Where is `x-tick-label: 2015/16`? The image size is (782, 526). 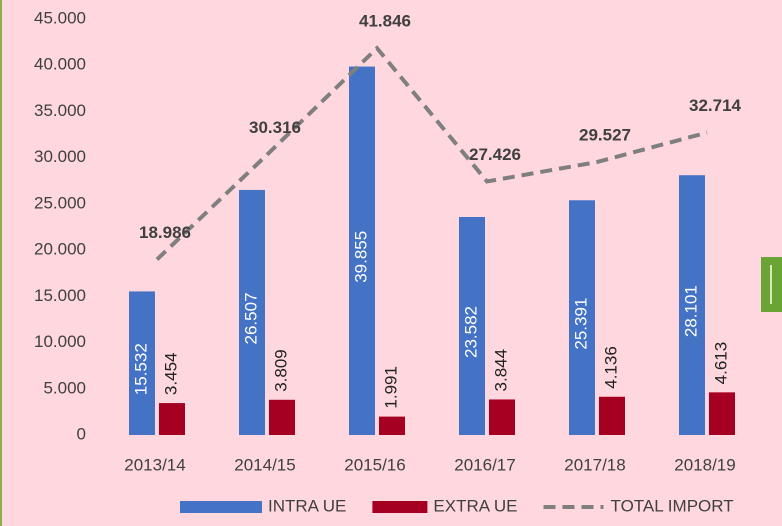
x-tick-label: 2015/16 is located at coordinates (374, 464).